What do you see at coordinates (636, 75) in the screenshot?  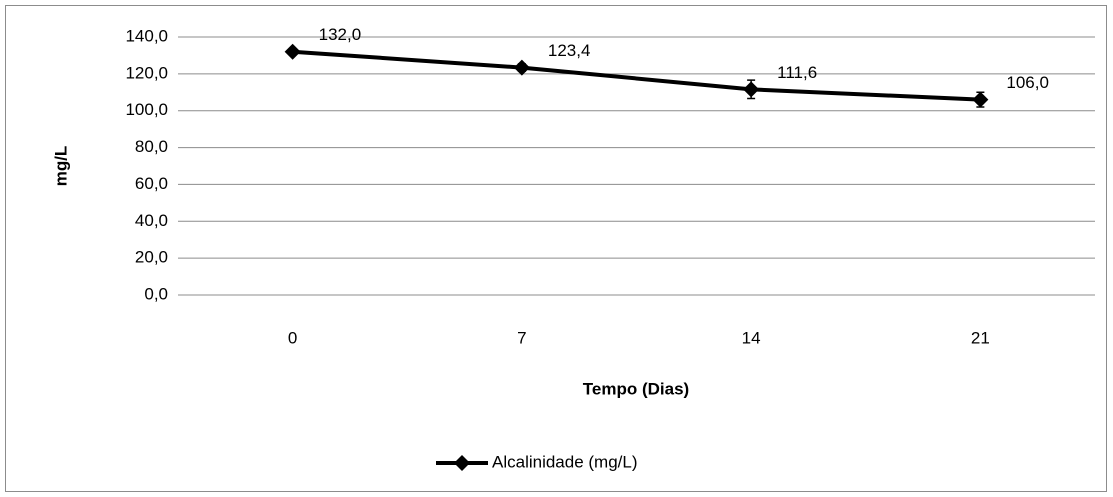 I see `data-line` at bounding box center [636, 75].